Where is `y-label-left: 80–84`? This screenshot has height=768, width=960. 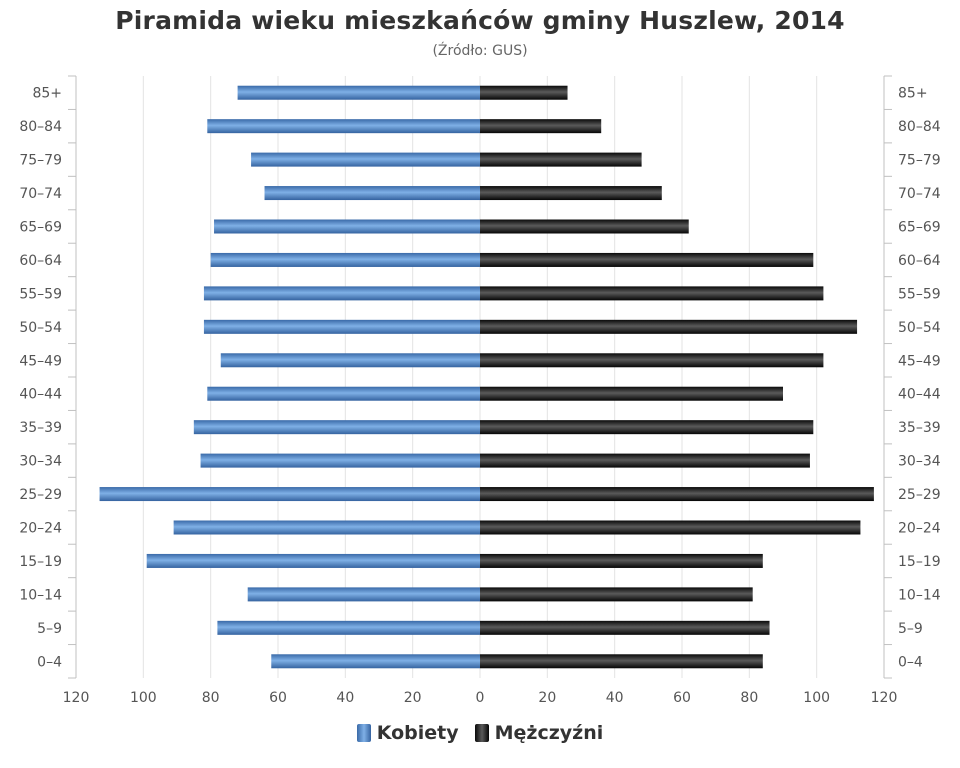 y-label-left: 80–84 is located at coordinates (40, 127).